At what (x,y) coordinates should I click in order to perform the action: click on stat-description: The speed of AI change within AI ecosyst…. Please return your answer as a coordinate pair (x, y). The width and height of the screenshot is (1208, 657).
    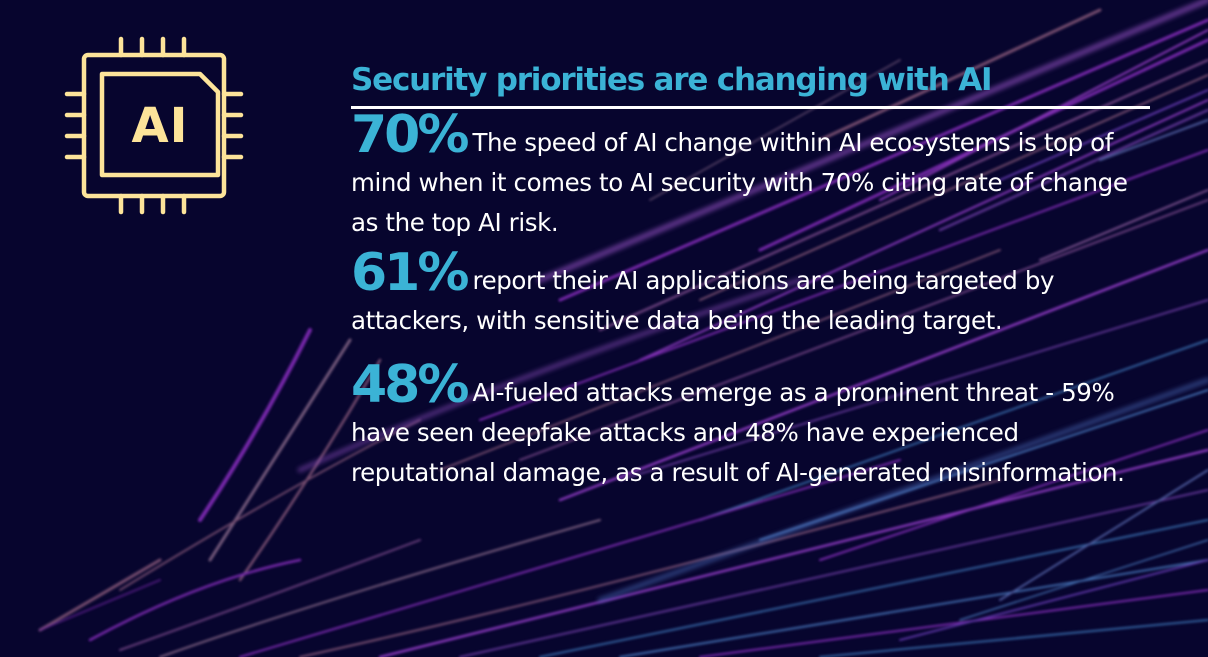
    Looking at the image, I should click on (739, 182).